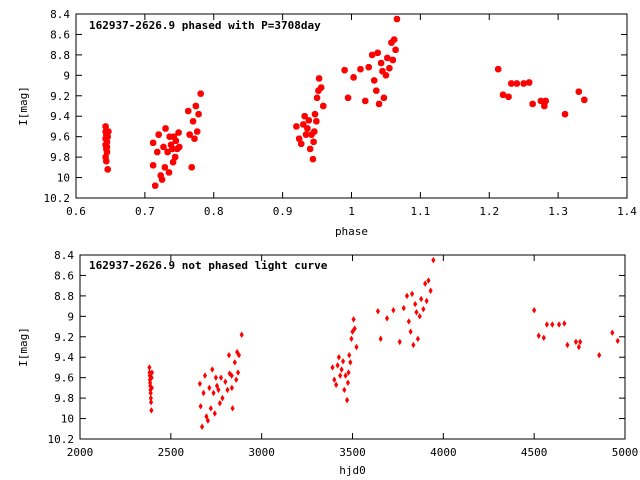  I want to click on x-tick-label: 3000, so click(261, 452).